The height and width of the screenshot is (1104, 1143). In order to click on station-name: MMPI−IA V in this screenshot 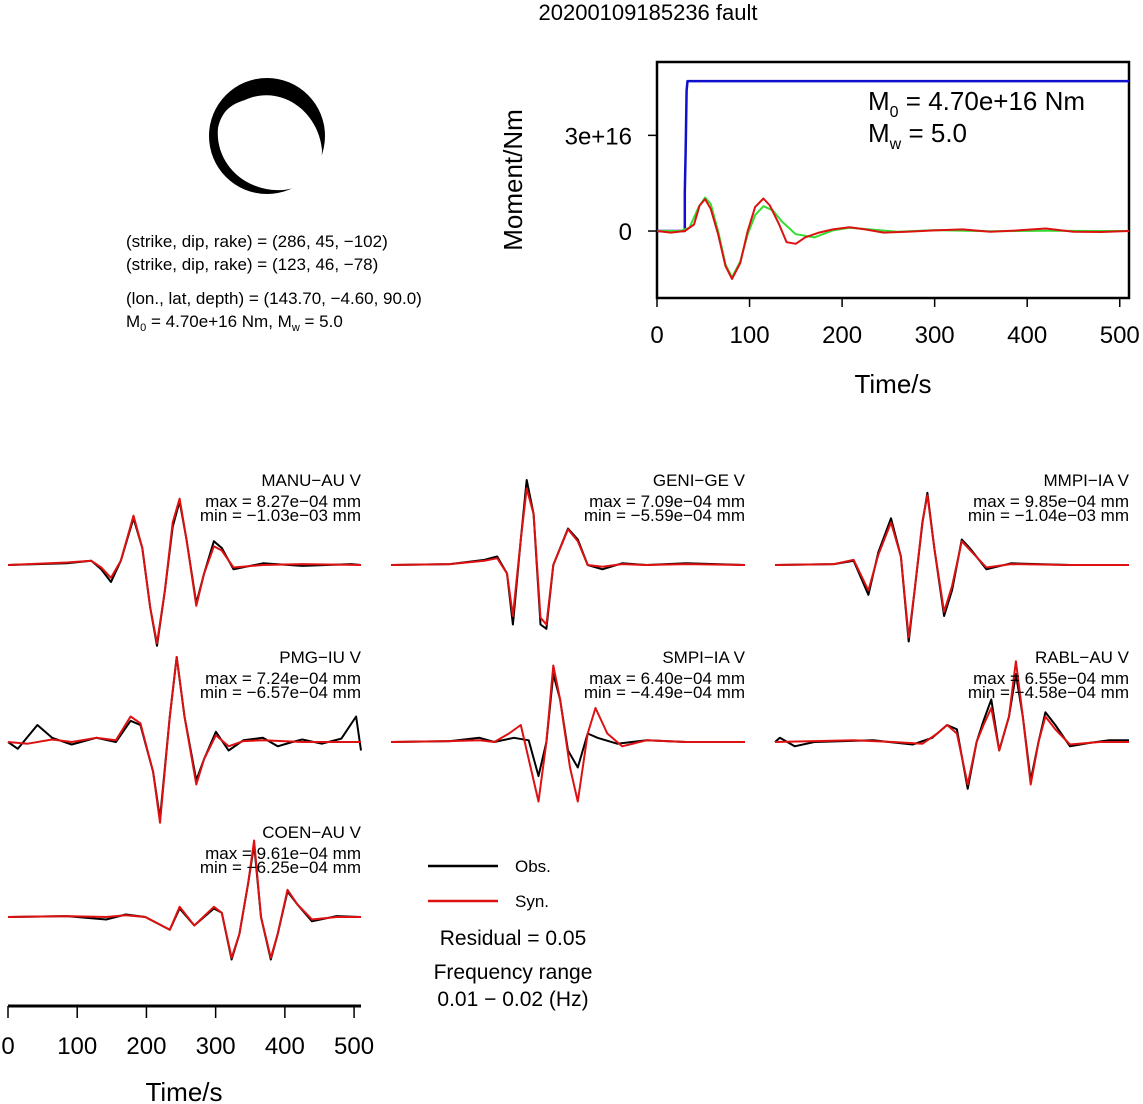, I will do `click(1087, 480)`.